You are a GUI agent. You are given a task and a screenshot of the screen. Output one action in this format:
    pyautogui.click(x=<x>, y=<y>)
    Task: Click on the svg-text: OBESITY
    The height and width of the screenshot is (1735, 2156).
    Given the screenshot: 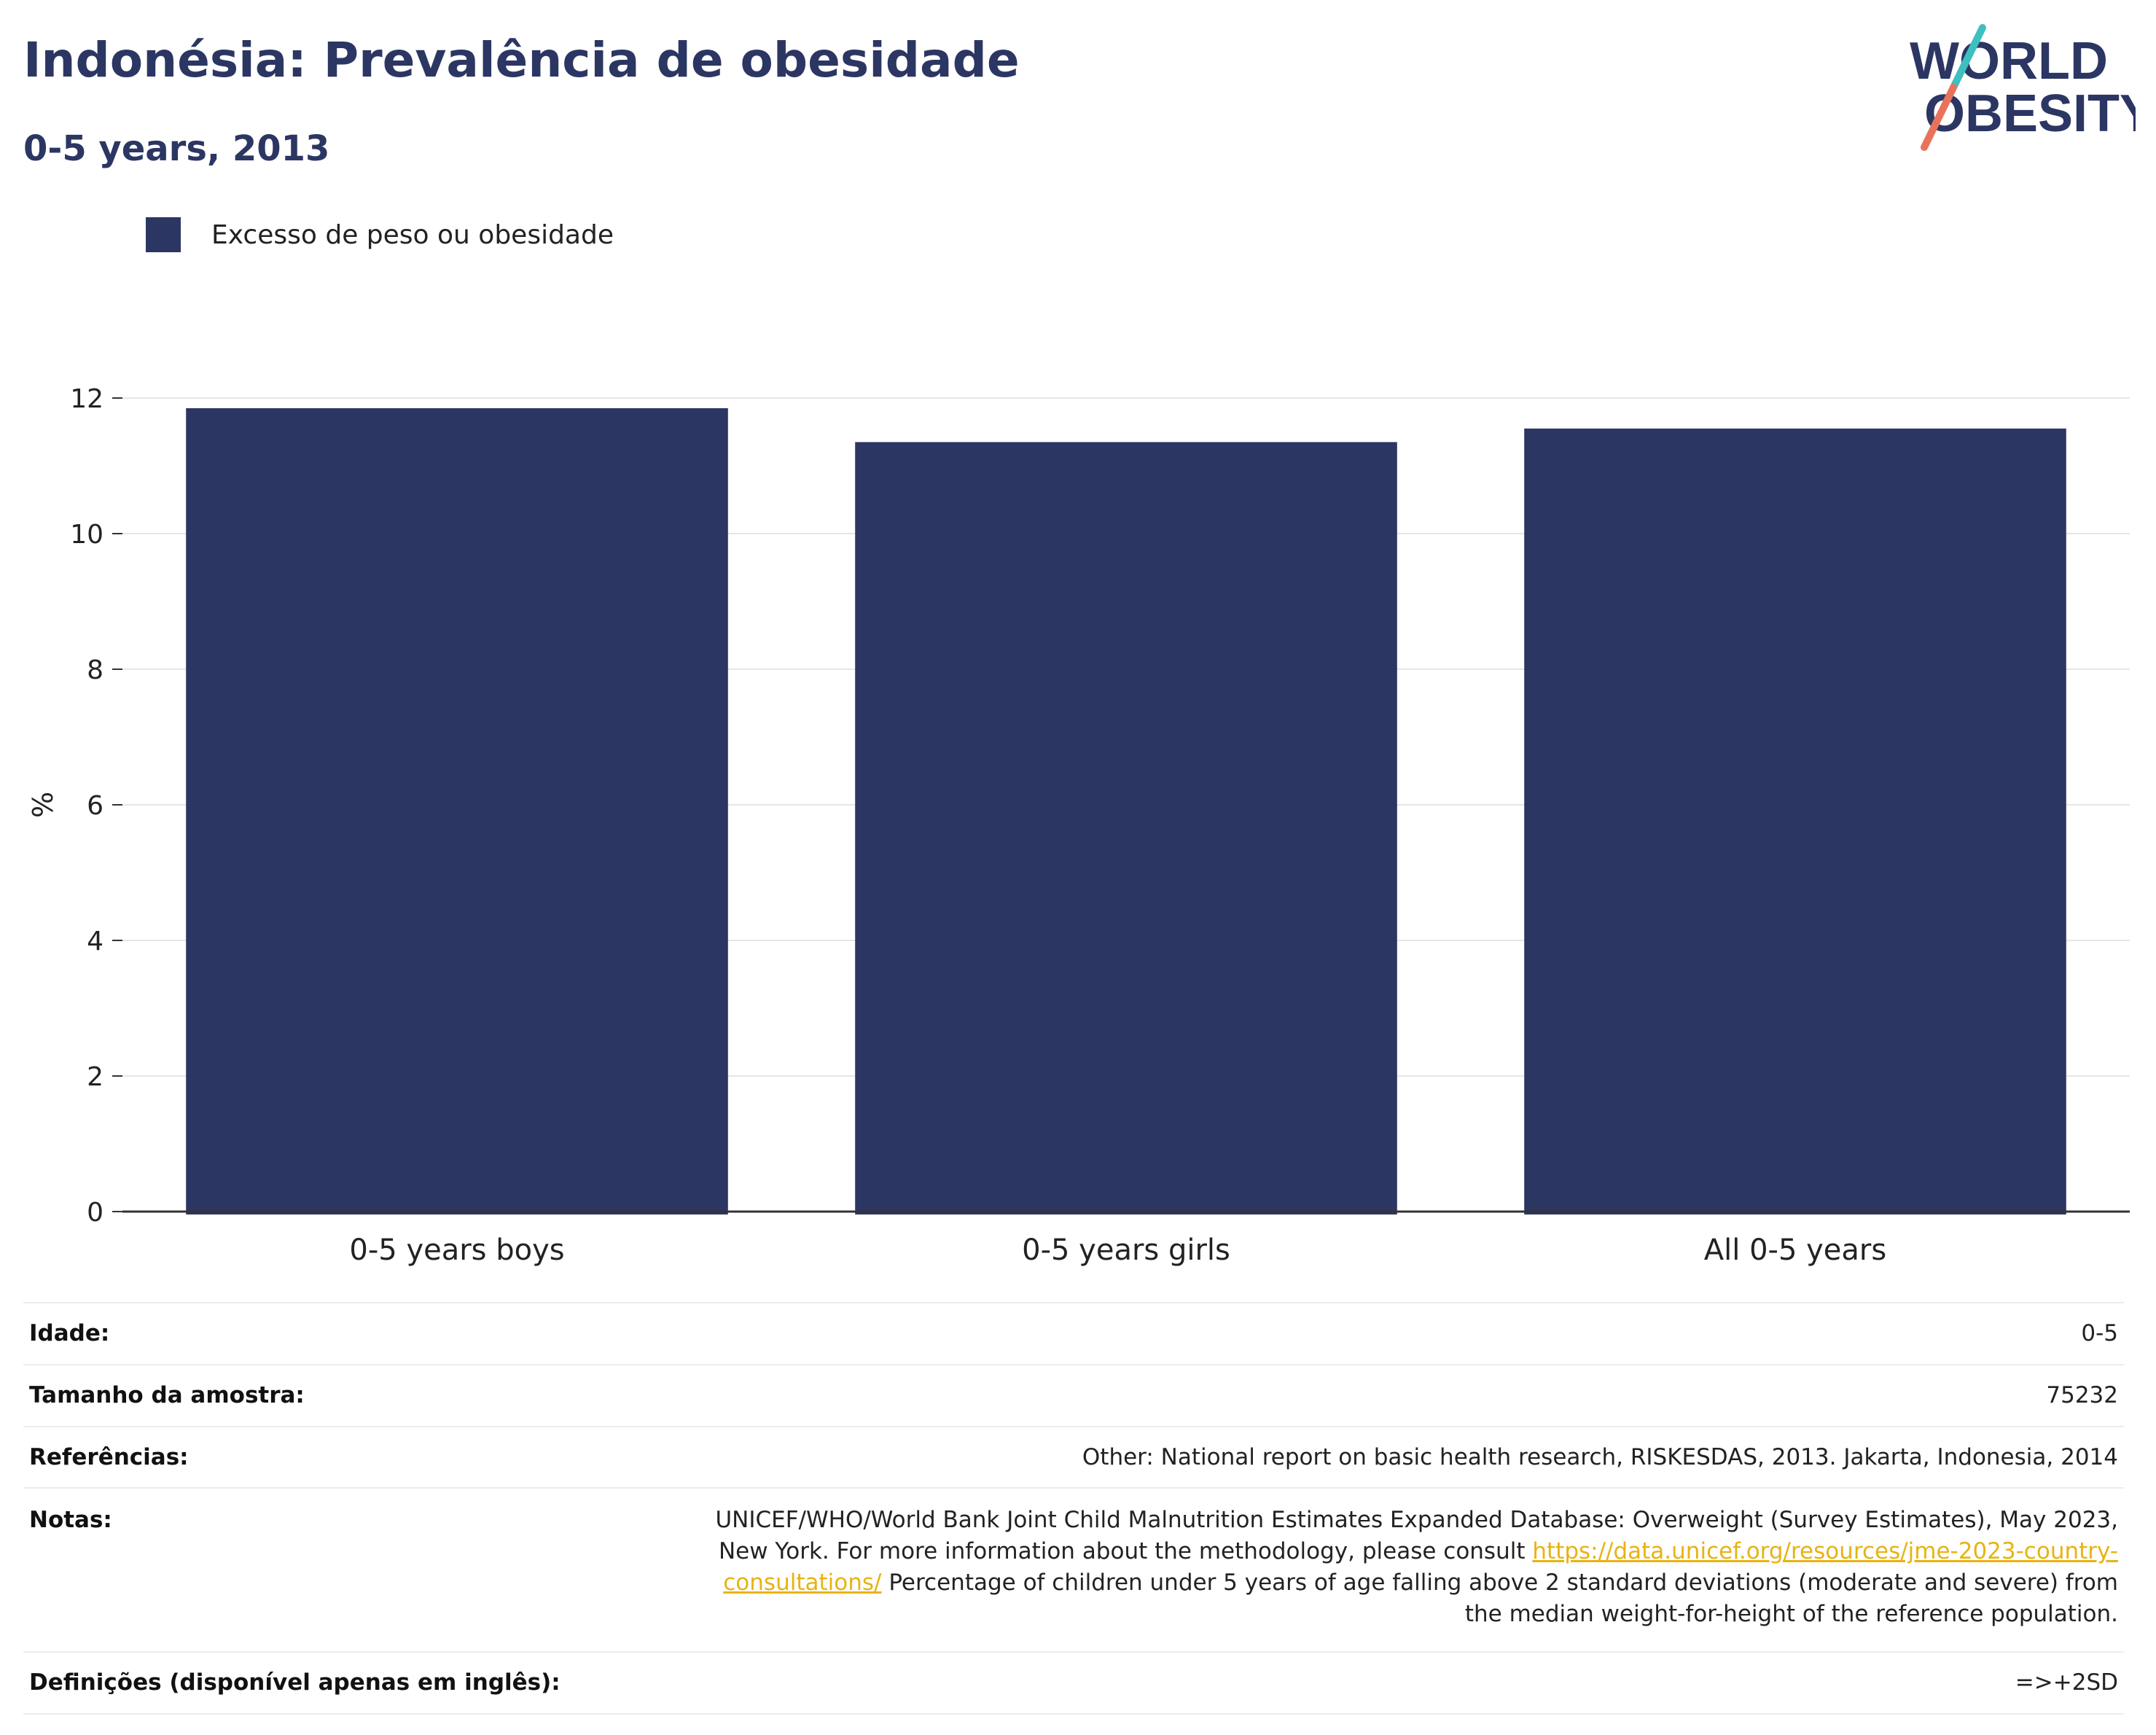 What is the action you would take?
    pyautogui.click(x=2030, y=114)
    